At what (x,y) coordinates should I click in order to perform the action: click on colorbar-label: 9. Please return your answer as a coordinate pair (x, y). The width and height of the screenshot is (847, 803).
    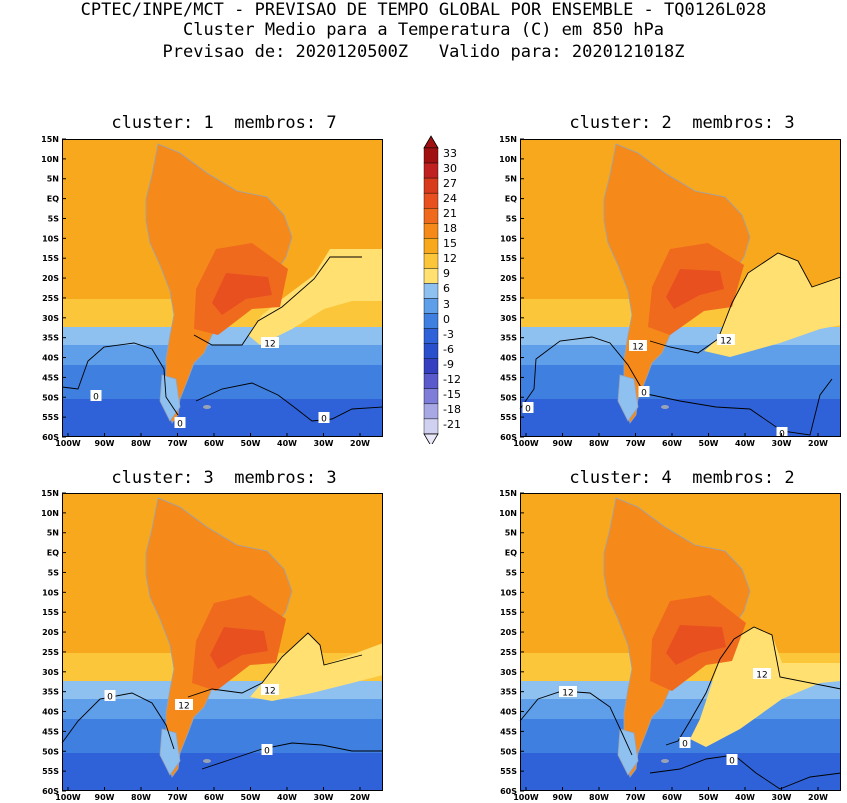
    Looking at the image, I should click on (446, 274).